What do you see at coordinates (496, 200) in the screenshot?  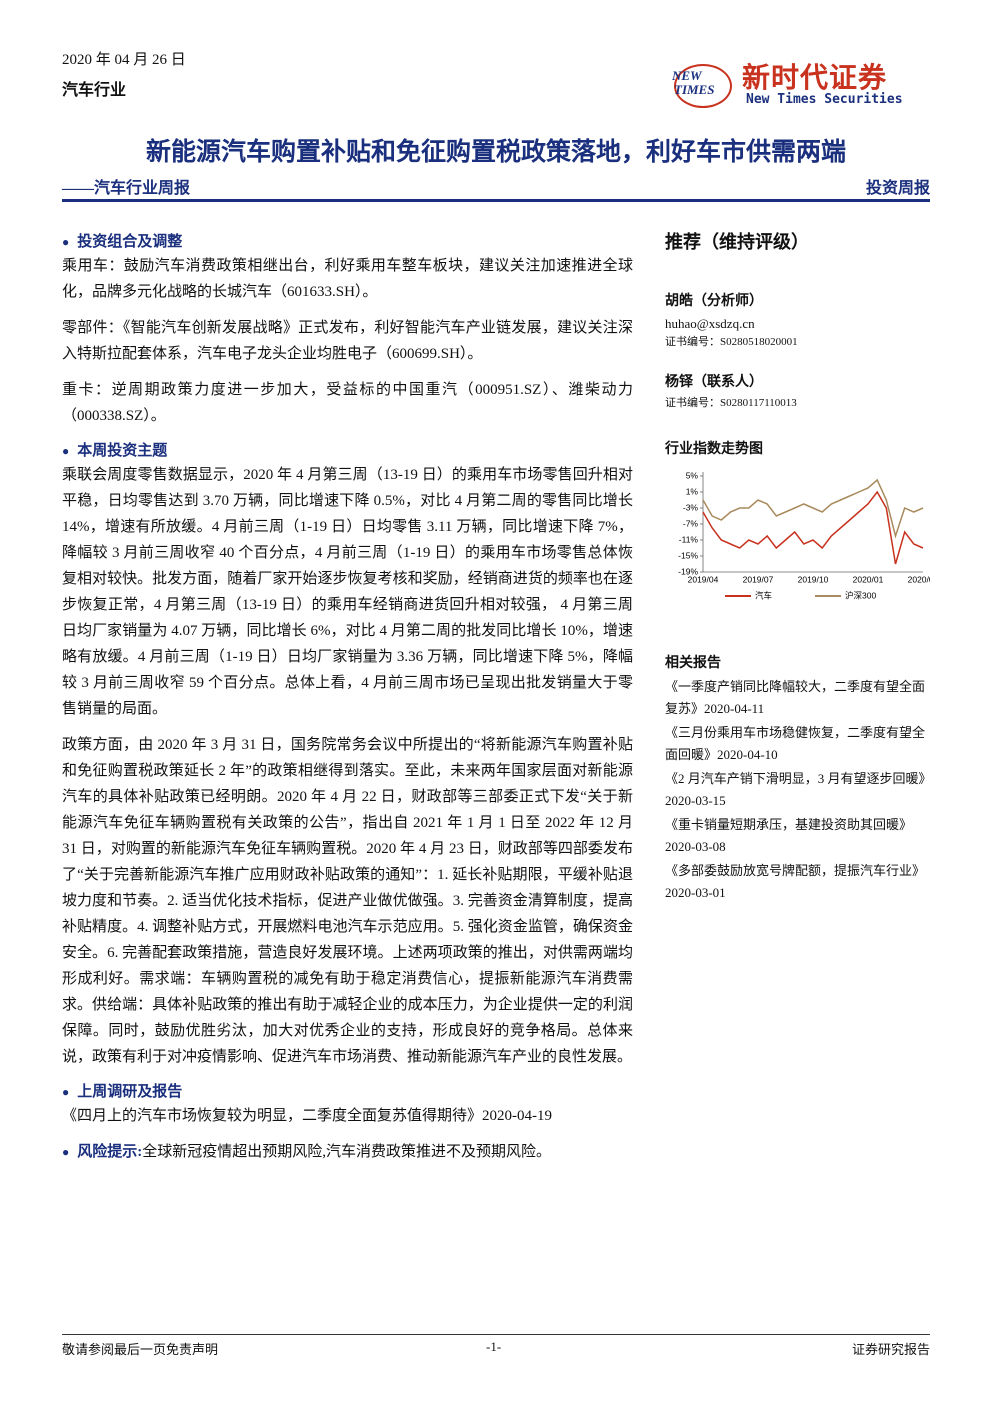 I see `header-rule` at bounding box center [496, 200].